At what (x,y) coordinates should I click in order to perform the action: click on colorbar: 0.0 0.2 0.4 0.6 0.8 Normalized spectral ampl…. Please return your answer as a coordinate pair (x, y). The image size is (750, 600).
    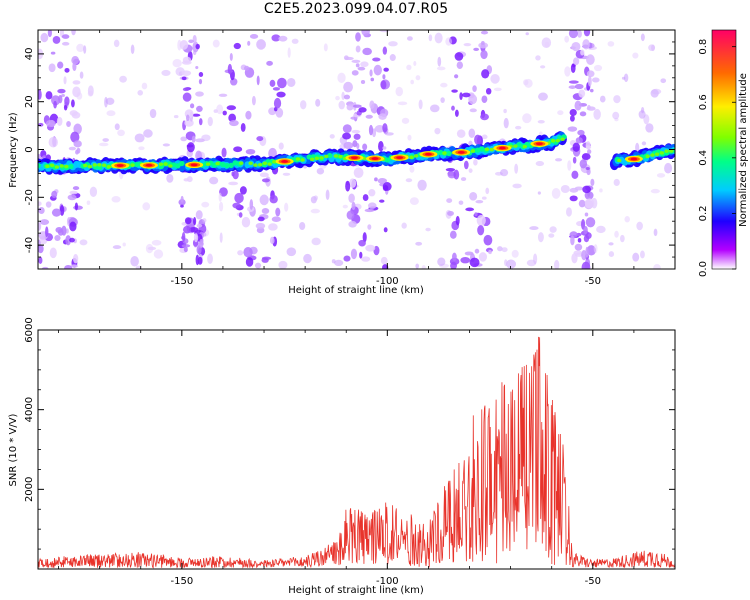
    Looking at the image, I should click on (723, 153).